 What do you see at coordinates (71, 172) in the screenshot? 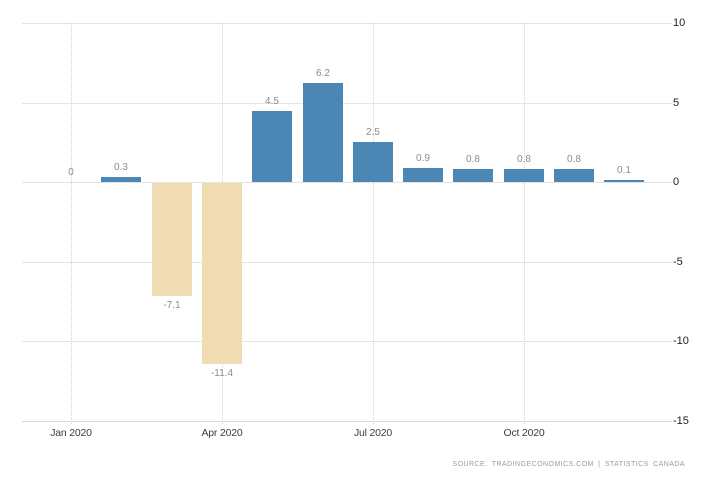
I see `bar-value-label: 0` at bounding box center [71, 172].